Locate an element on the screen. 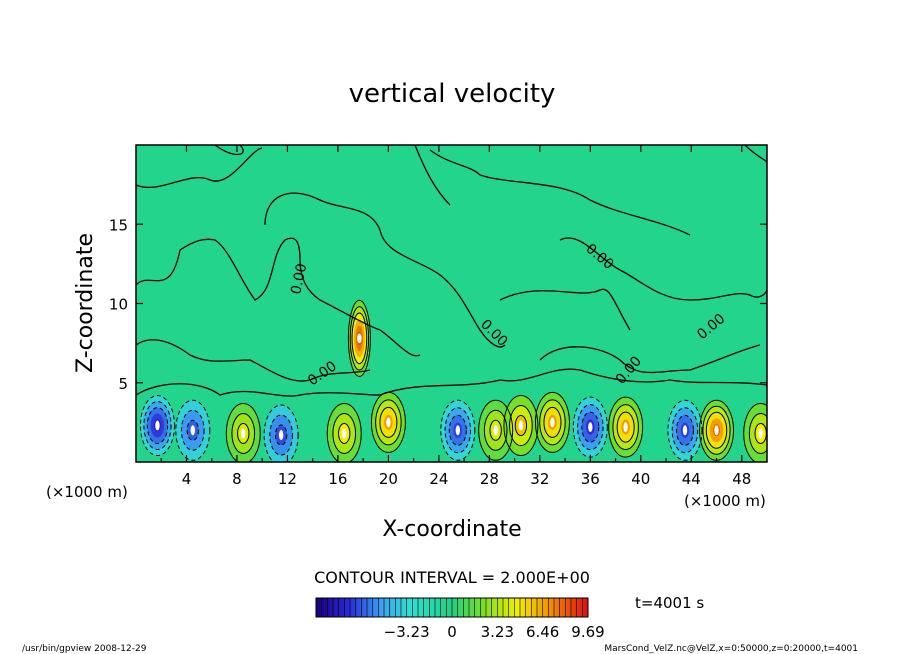  x-tick-labels: 4 8 12 16 20 24 28 32 36 40 44 48 is located at coordinates (467, 479).